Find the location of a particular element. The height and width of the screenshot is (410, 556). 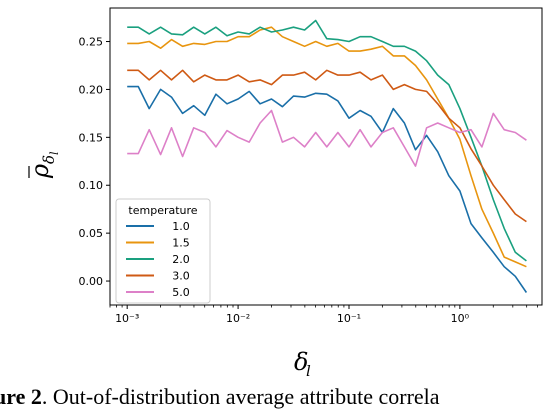

legend: temperature 1.0 1.5 2.0 3.0 5.0 is located at coordinates (163, 251).